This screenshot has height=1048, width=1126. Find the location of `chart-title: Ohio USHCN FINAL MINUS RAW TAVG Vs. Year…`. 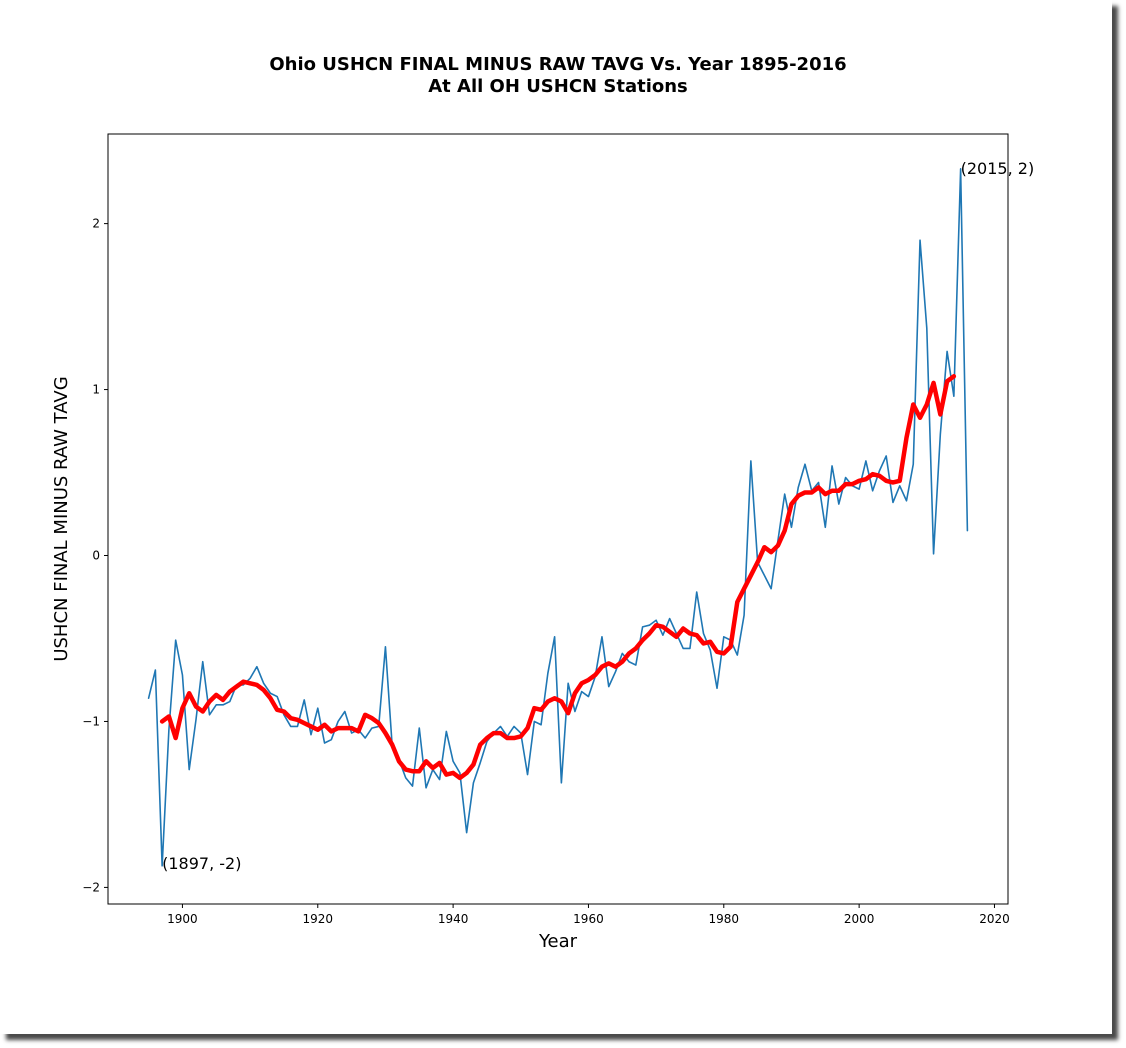

chart-title: Ohio USHCN FINAL MINUS RAW TAVG Vs. Year… is located at coordinates (558, 76).